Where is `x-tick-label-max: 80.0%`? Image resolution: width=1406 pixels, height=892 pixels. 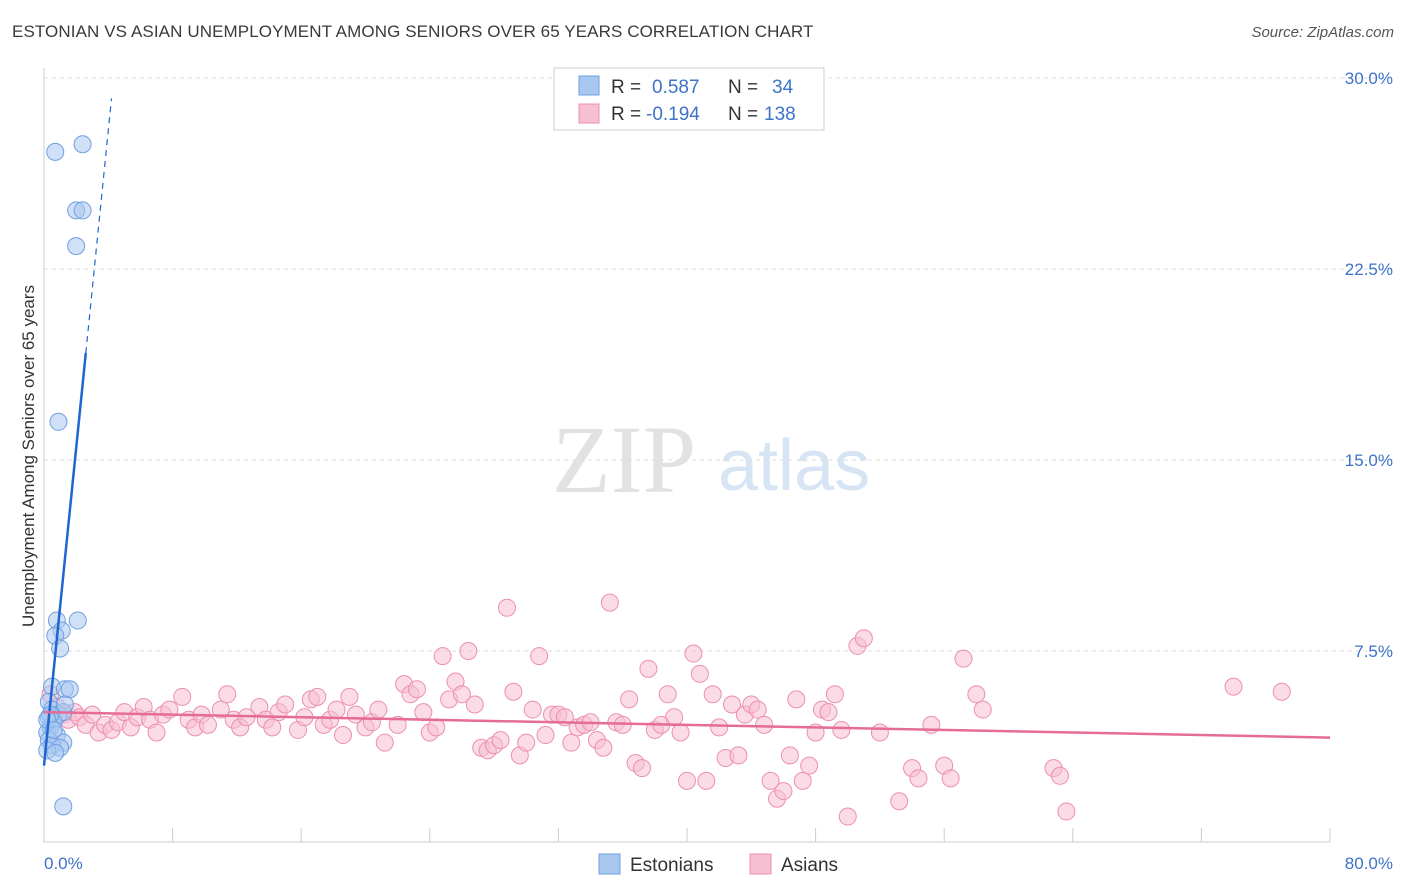 x-tick-label-max: 80.0% is located at coordinates (1369, 863).